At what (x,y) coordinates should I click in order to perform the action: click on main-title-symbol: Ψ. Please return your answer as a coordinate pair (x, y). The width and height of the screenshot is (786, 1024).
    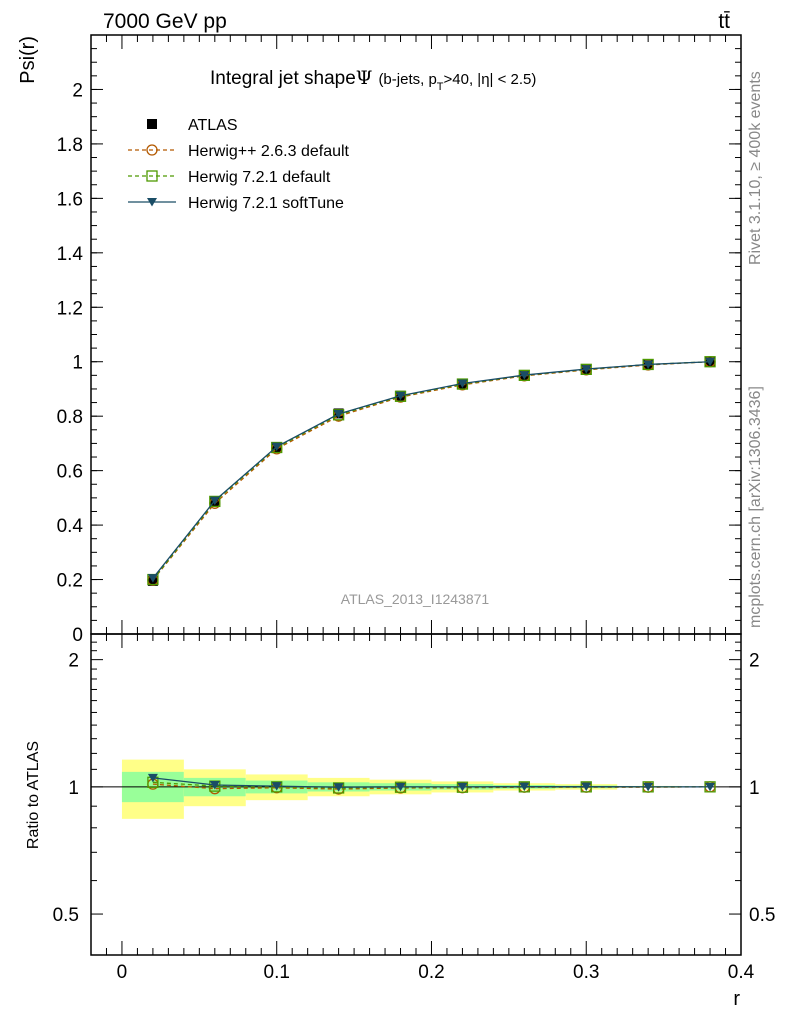
    Looking at the image, I should click on (364, 78).